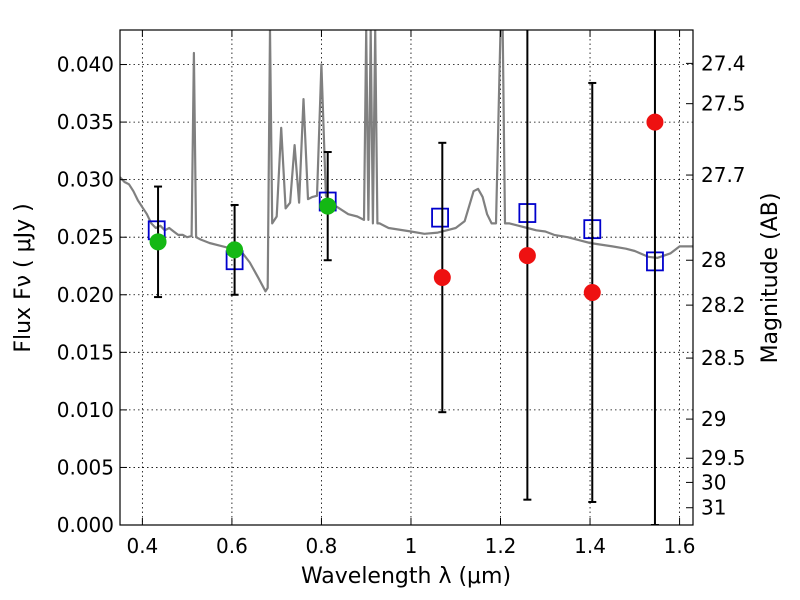 The width and height of the screenshot is (800, 600). What do you see at coordinates (723, 104) in the screenshot?
I see `right-tick-label: 27.5` at bounding box center [723, 104].